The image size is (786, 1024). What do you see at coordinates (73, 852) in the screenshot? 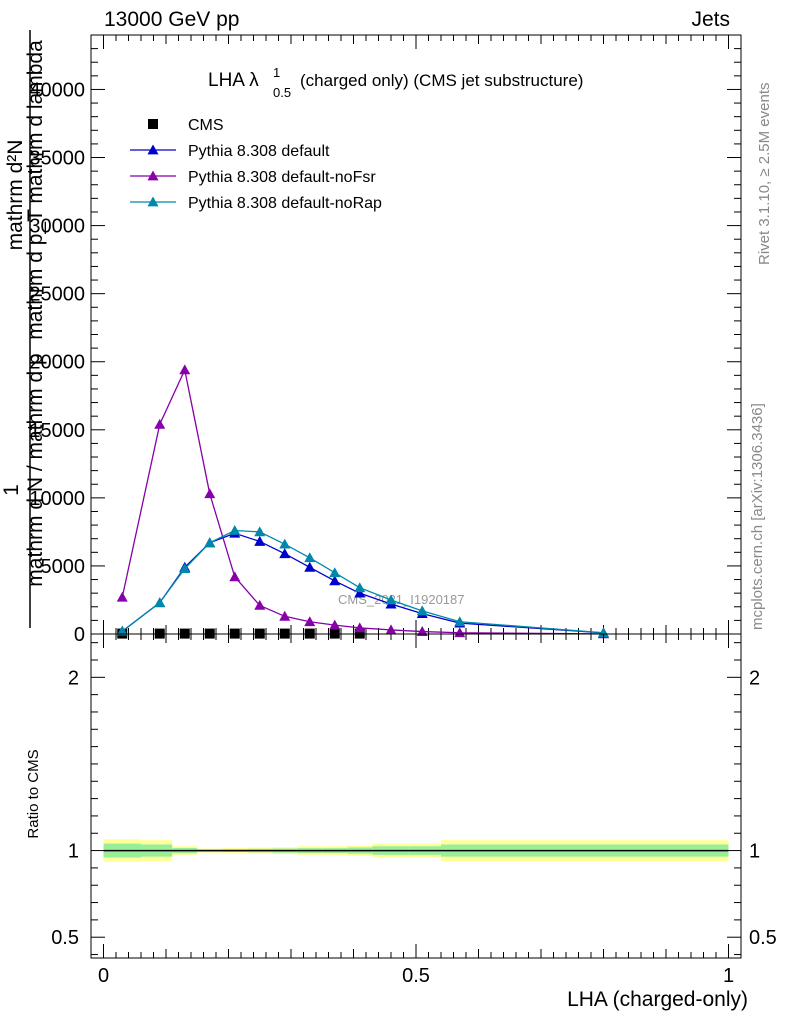
I see `ratio-y-tick-label: 1` at bounding box center [73, 852].